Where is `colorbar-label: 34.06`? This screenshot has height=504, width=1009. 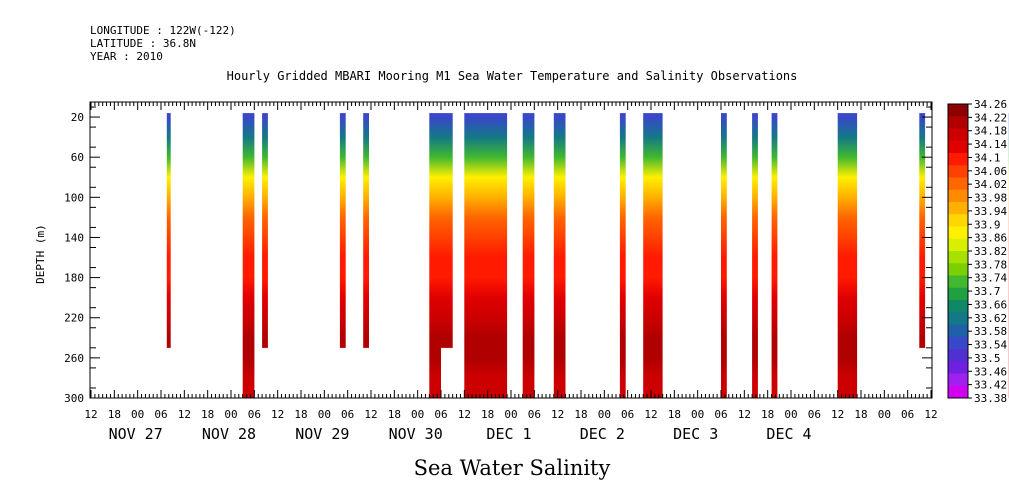 colorbar-label: 34.06 is located at coordinates (990, 171).